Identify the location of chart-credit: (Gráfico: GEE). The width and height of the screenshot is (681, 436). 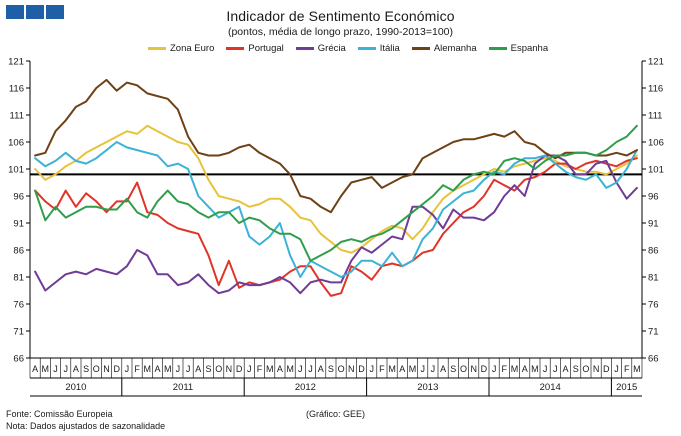
(336, 414).